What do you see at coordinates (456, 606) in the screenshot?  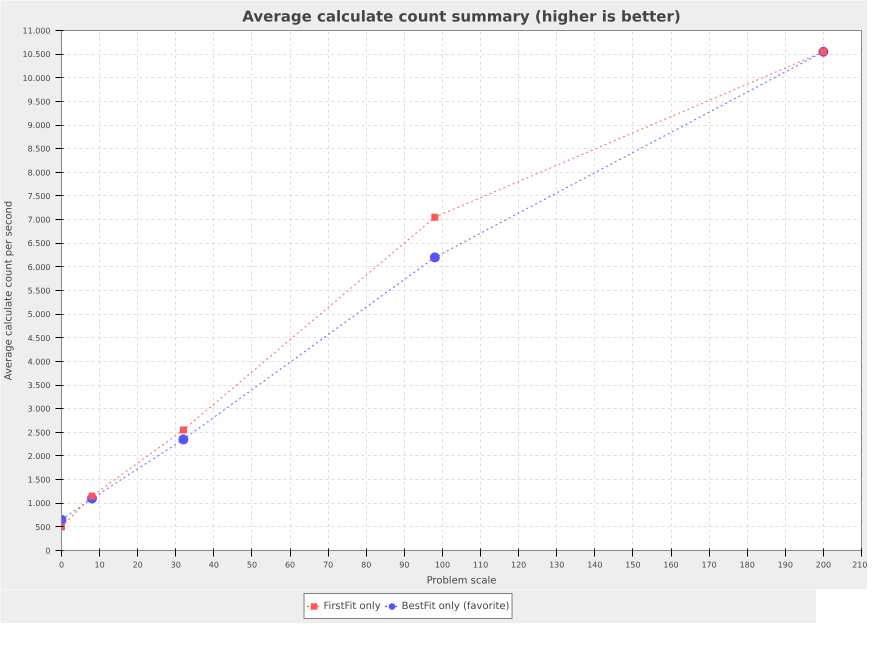 I see `legend-label: BestFit only (favorite)` at bounding box center [456, 606].